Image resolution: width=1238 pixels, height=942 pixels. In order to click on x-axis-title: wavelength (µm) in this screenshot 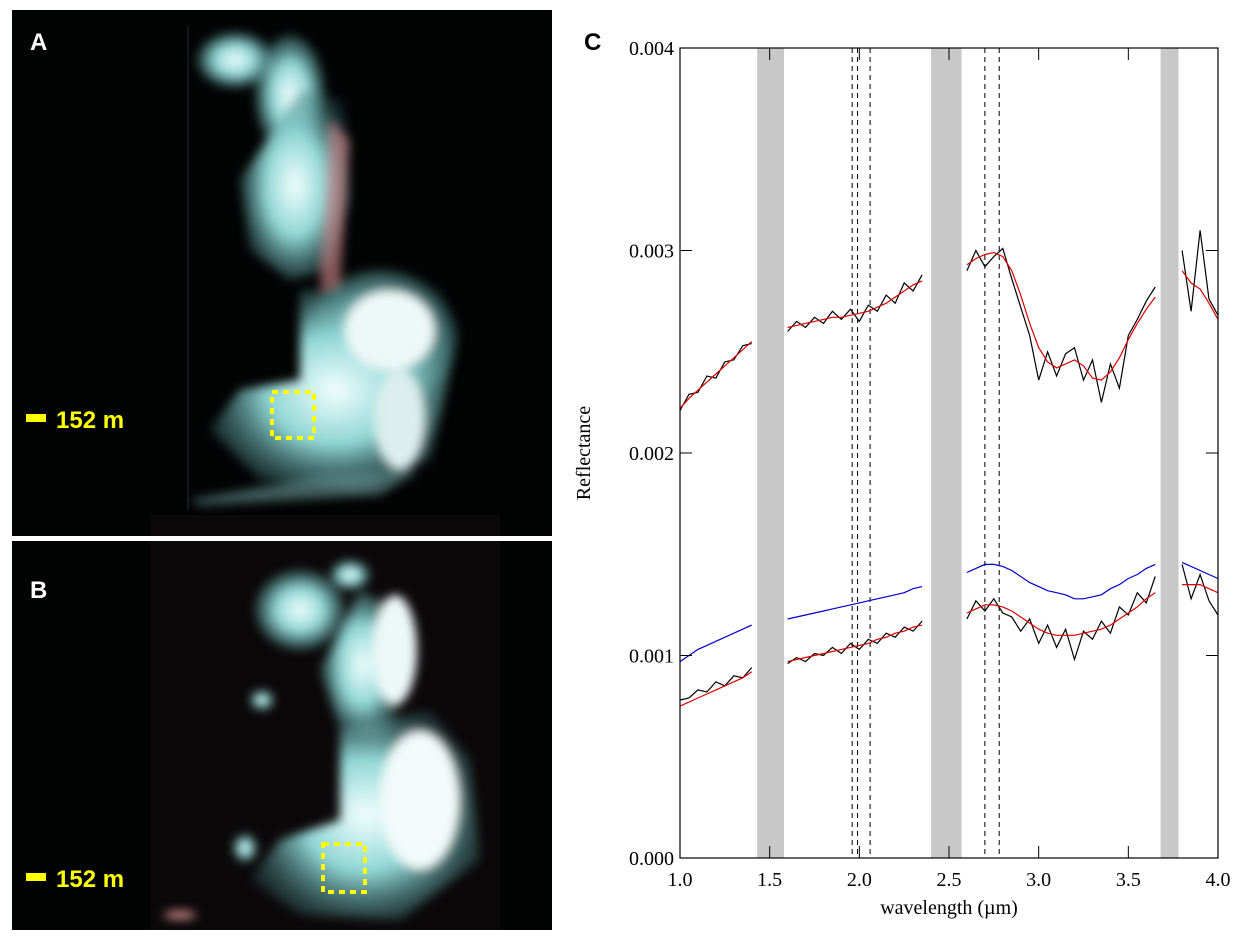, I will do `click(949, 908)`.